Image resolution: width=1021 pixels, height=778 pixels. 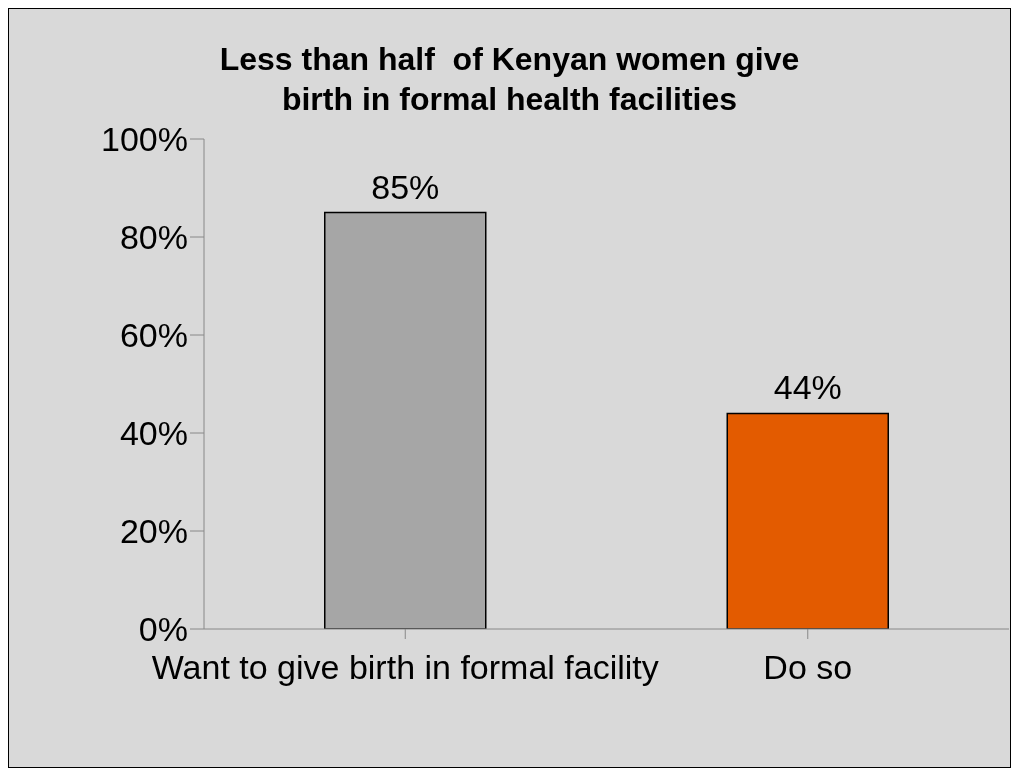 I want to click on x-tick-label: Do so, so click(x=808, y=667).